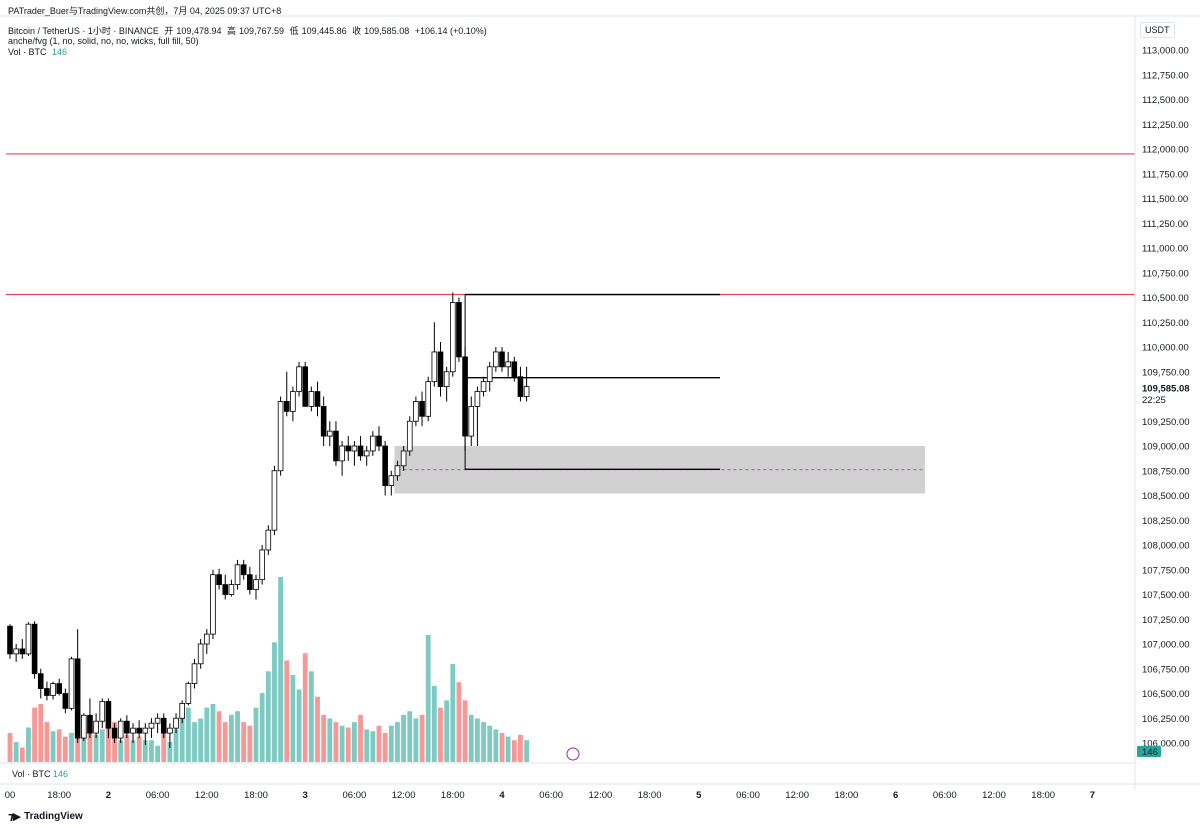 This screenshot has width=1200, height=828. Describe the element at coordinates (31, 774) in the screenshot. I see `volume-pane-label: Vol · BTC` at that location.